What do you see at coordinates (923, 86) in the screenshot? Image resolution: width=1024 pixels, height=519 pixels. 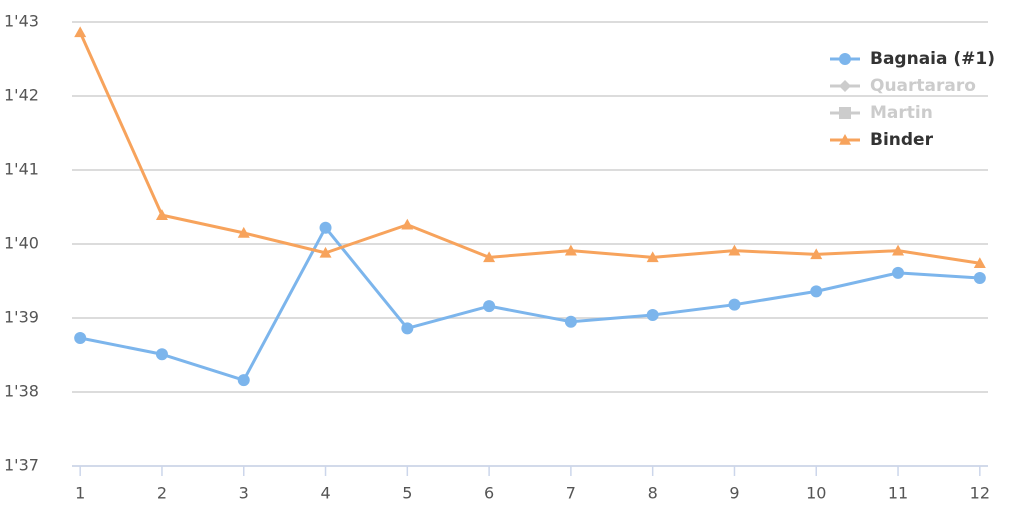 I see `legend-text: Quartararo` at bounding box center [923, 86].